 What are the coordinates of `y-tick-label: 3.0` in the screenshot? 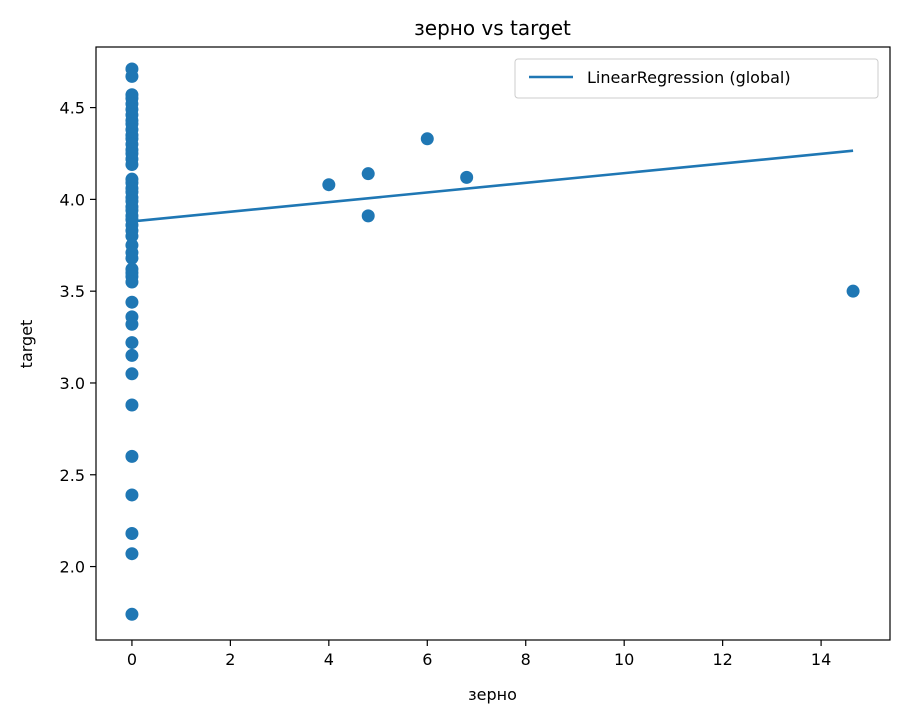 It's located at (72, 383).